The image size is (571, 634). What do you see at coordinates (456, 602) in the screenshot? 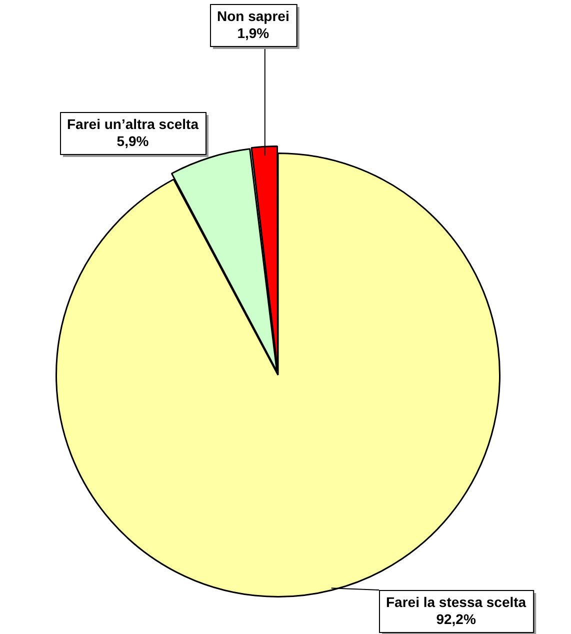
I see `slice-label: Farei la stessa scelta` at bounding box center [456, 602].